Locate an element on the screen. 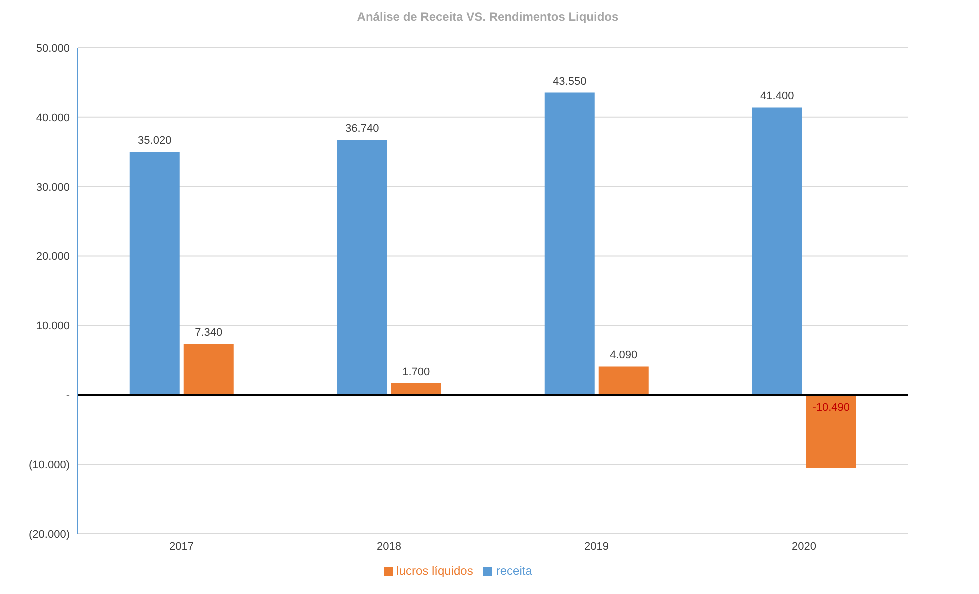 This screenshot has height=594, width=979. data-label: 41.400 is located at coordinates (777, 96).